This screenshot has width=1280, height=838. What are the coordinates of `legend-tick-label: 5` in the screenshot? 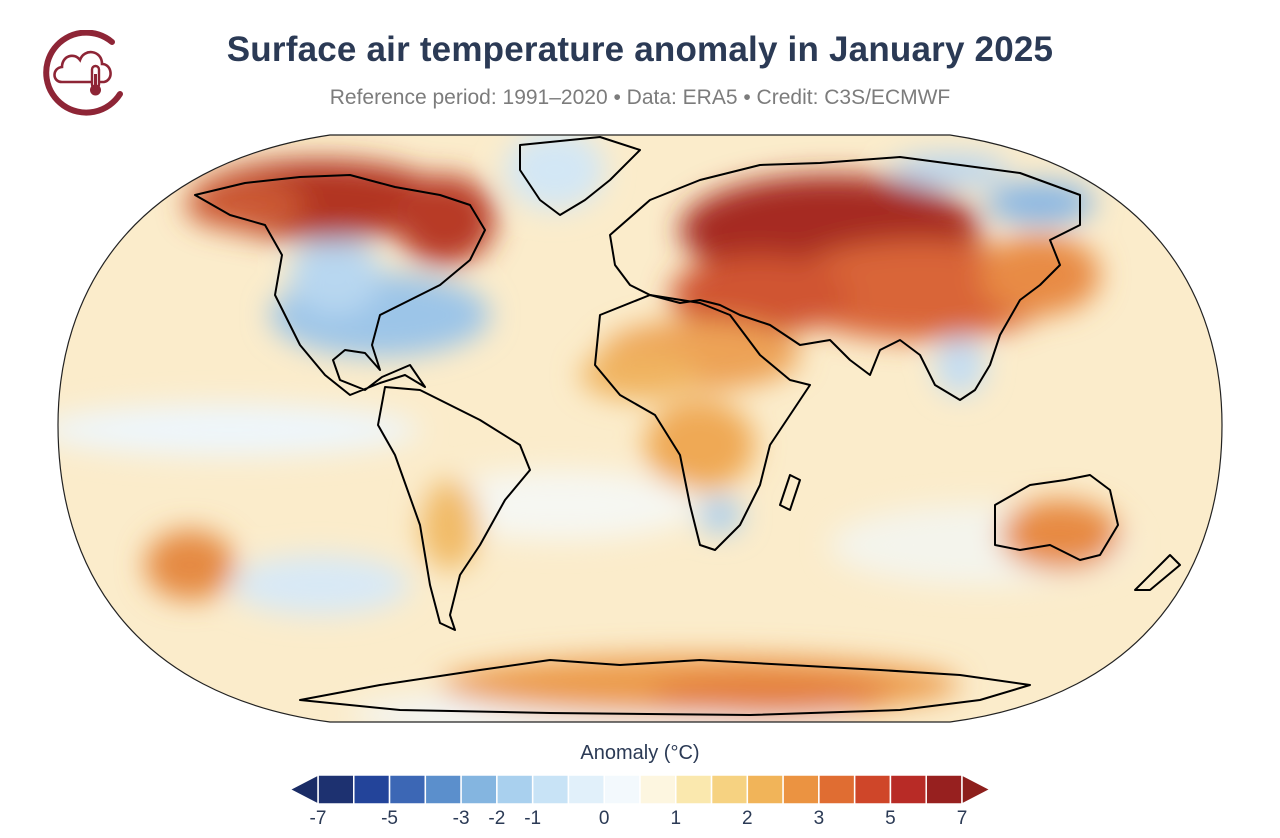 It's located at (890, 818).